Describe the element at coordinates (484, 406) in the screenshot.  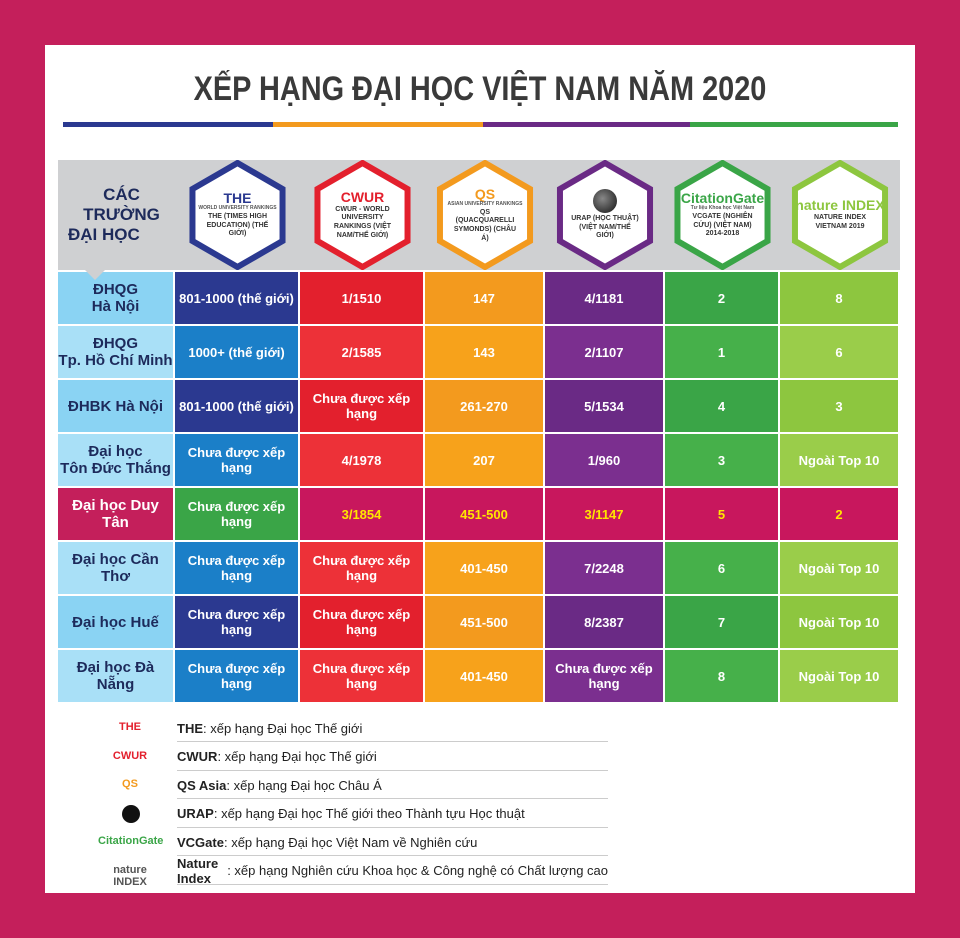
I see `table-cell: 261-270` at that location.